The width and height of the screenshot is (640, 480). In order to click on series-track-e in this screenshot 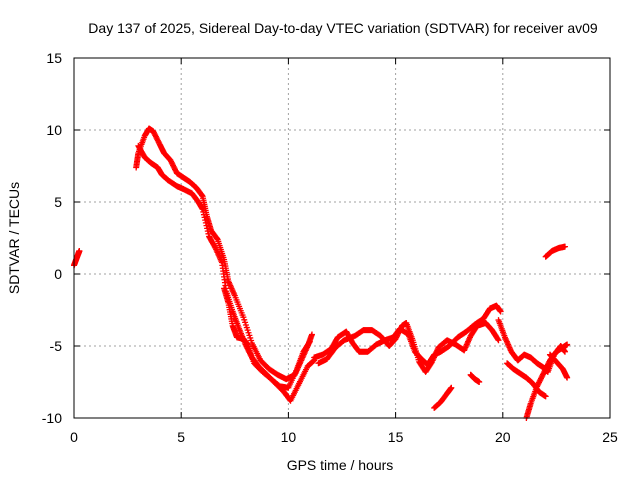, I will do `click(407, 335)`.